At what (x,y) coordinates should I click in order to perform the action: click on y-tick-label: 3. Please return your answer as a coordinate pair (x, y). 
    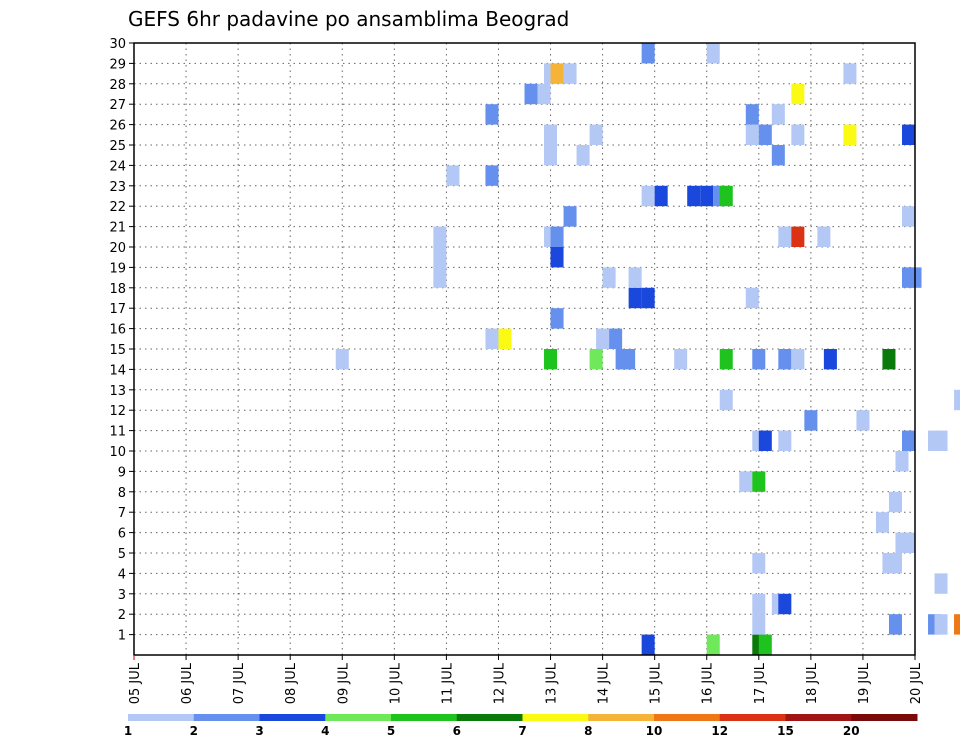
    Looking at the image, I should click on (122, 595).